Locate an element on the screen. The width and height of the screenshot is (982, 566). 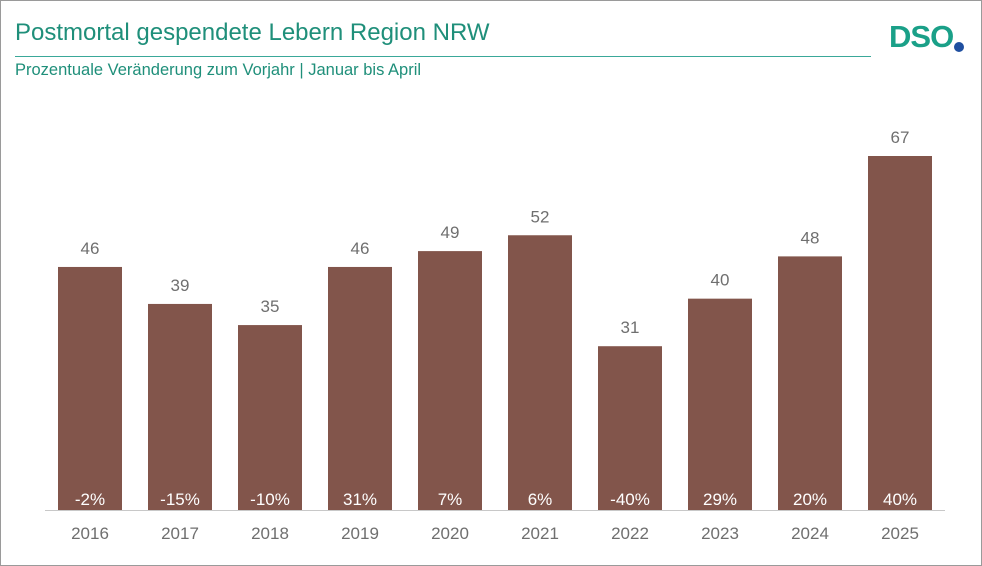
value-label: 48 is located at coordinates (810, 237).